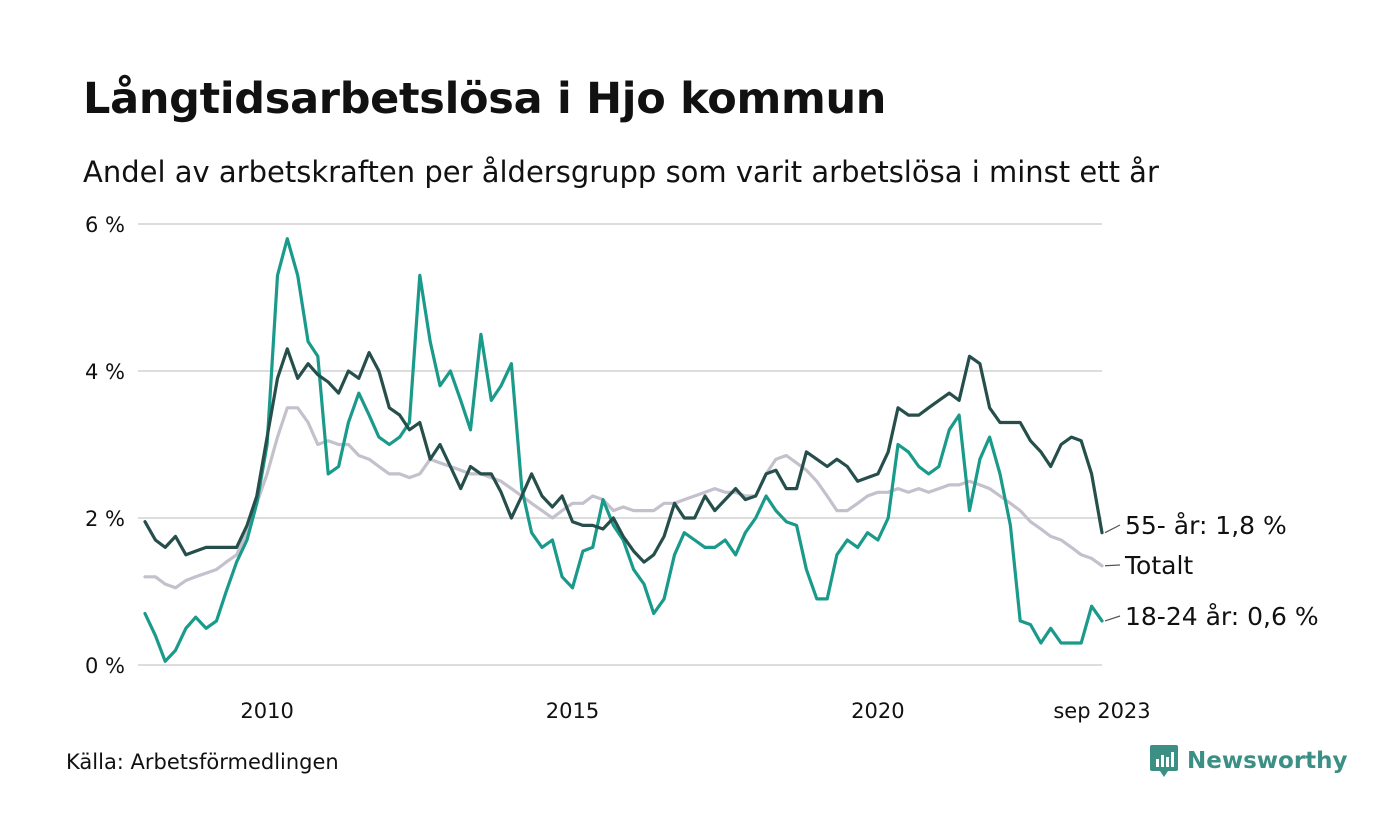 Image resolution: width=1400 pixels, height=840 pixels. Describe the element at coordinates (105, 519) in the screenshot. I see `y-tick-label: 2 %` at that location.